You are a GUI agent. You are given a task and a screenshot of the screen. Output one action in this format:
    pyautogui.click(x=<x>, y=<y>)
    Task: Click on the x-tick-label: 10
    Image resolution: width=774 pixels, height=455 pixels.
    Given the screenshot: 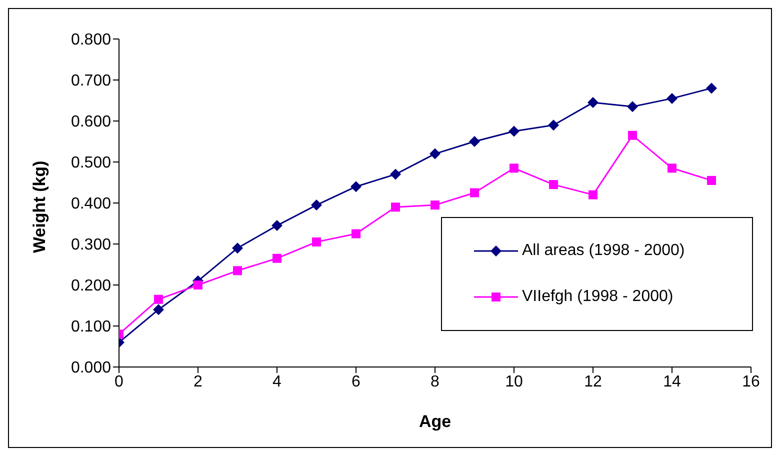 What is the action you would take?
    pyautogui.click(x=514, y=381)
    